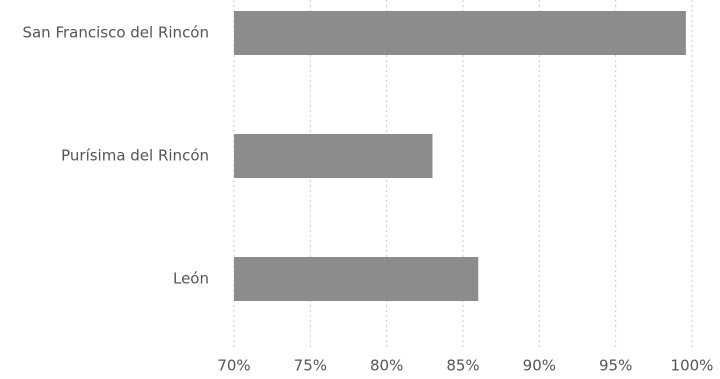 This screenshot has width=720, height=379. I want to click on x-tick-label: 85%, so click(462, 366).